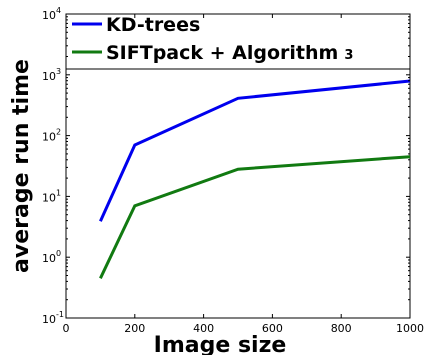 The image size is (429, 355). What do you see at coordinates (51, 14) in the screenshot?
I see `y-tick-label: 10⁴` at bounding box center [51, 14].